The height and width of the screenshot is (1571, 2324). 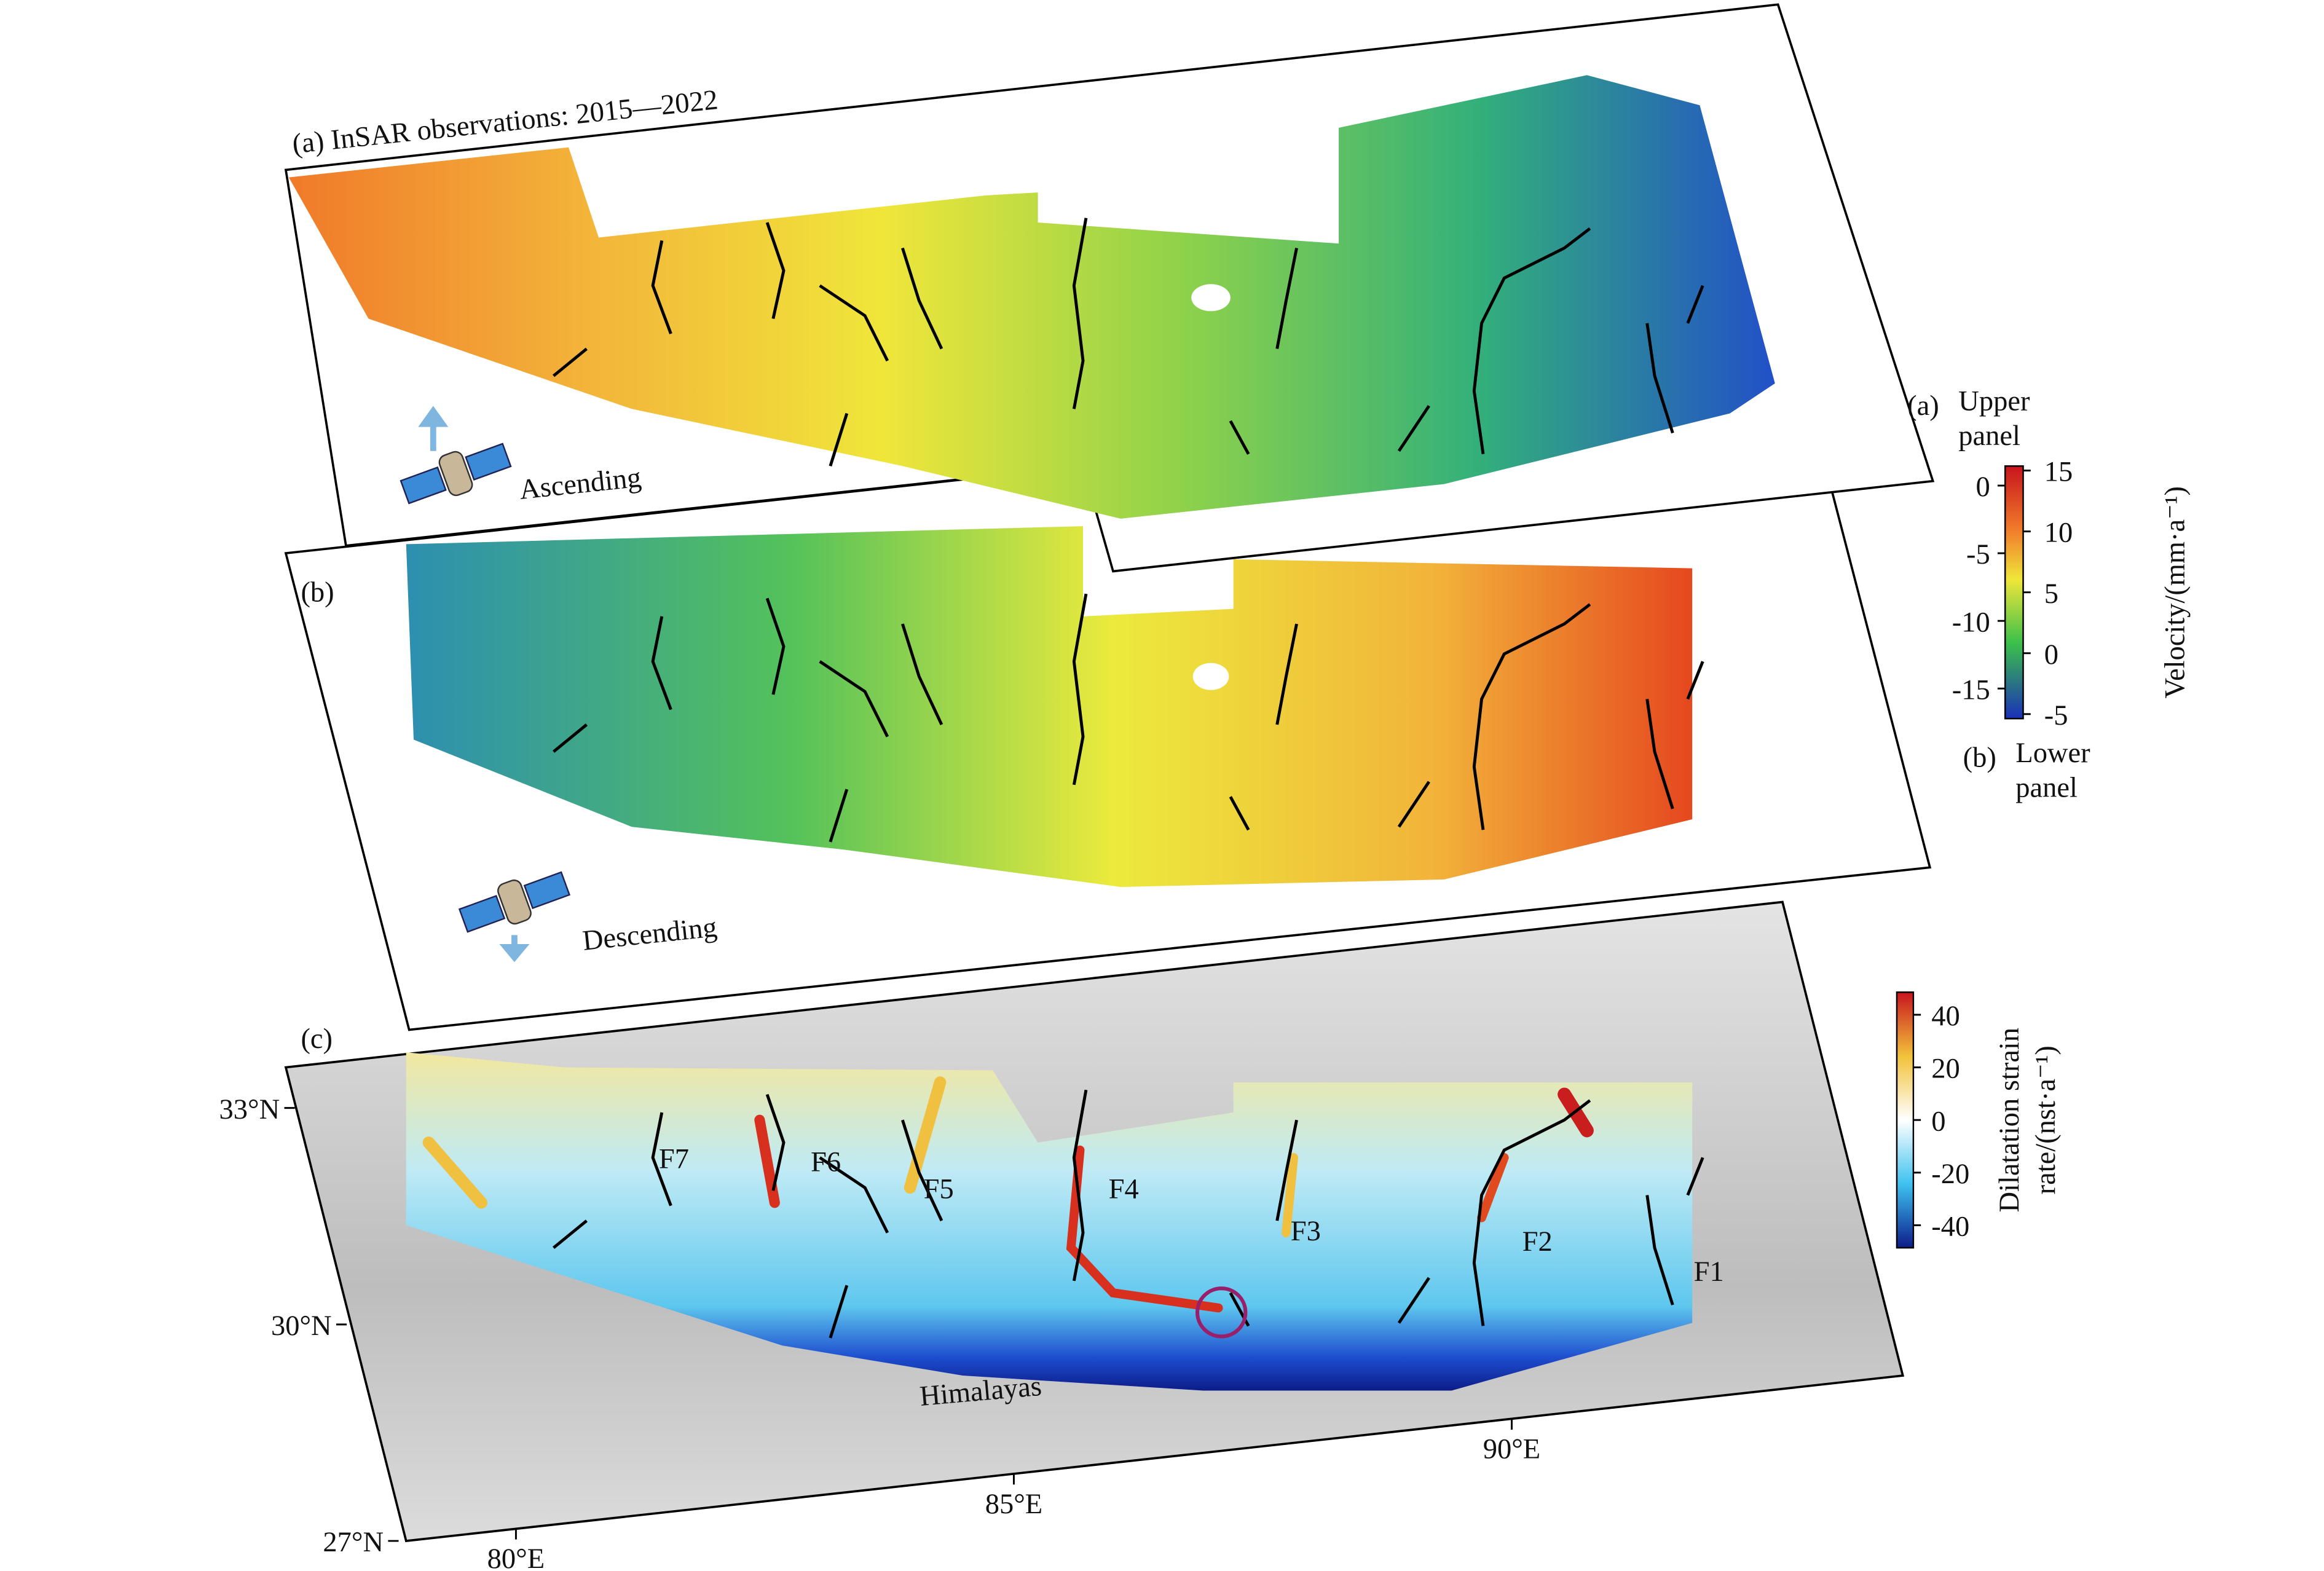 What do you see at coordinates (1950, 1227) in the screenshot?
I see `colorbar-tick-label: -40` at bounding box center [1950, 1227].